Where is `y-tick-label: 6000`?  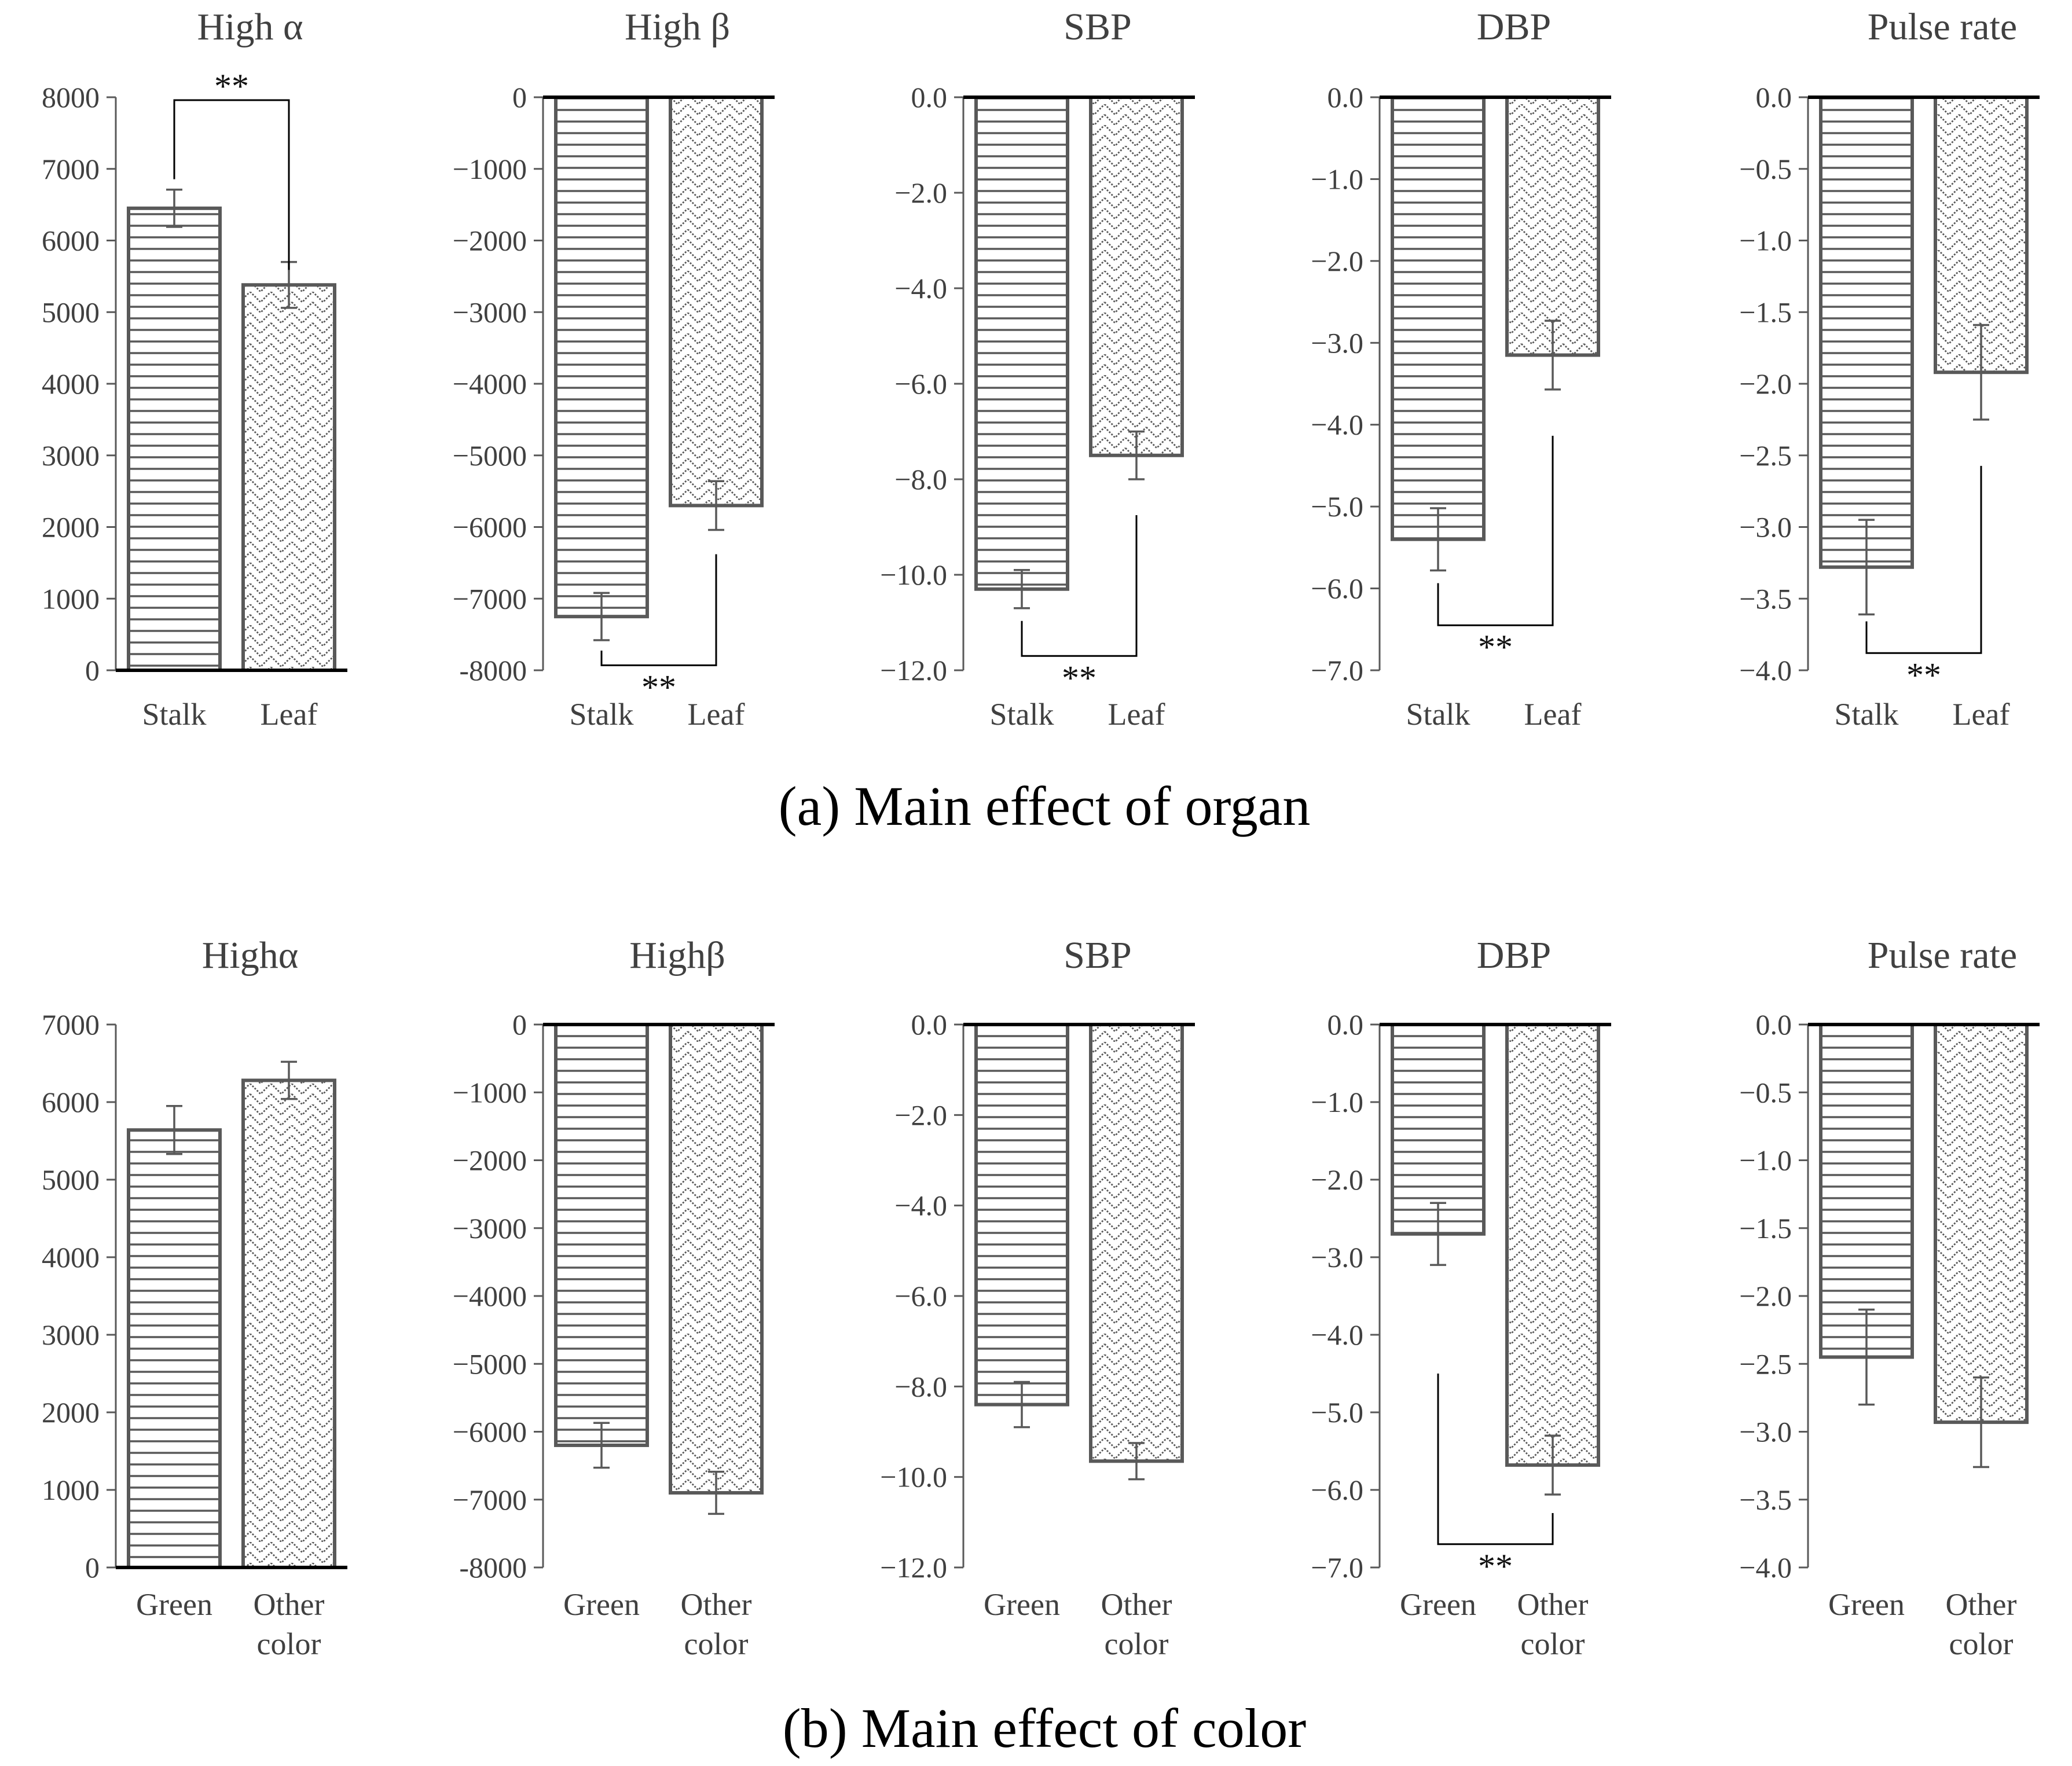 y-tick-label: 6000 is located at coordinates (71, 241).